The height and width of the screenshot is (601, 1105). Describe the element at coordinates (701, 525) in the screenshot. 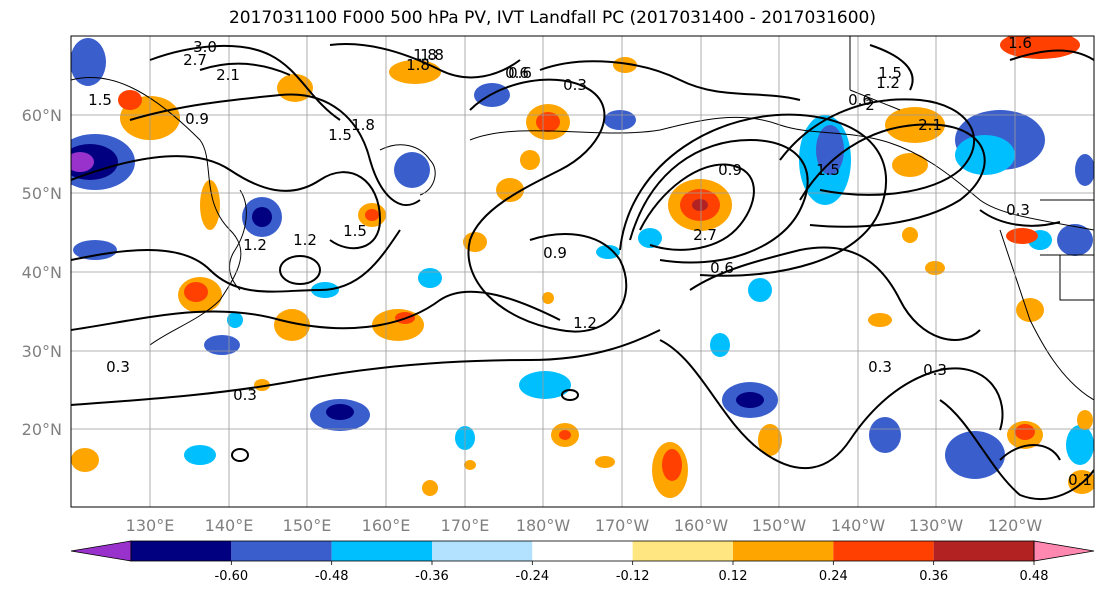

I see `longitude-label: 160°W` at that location.